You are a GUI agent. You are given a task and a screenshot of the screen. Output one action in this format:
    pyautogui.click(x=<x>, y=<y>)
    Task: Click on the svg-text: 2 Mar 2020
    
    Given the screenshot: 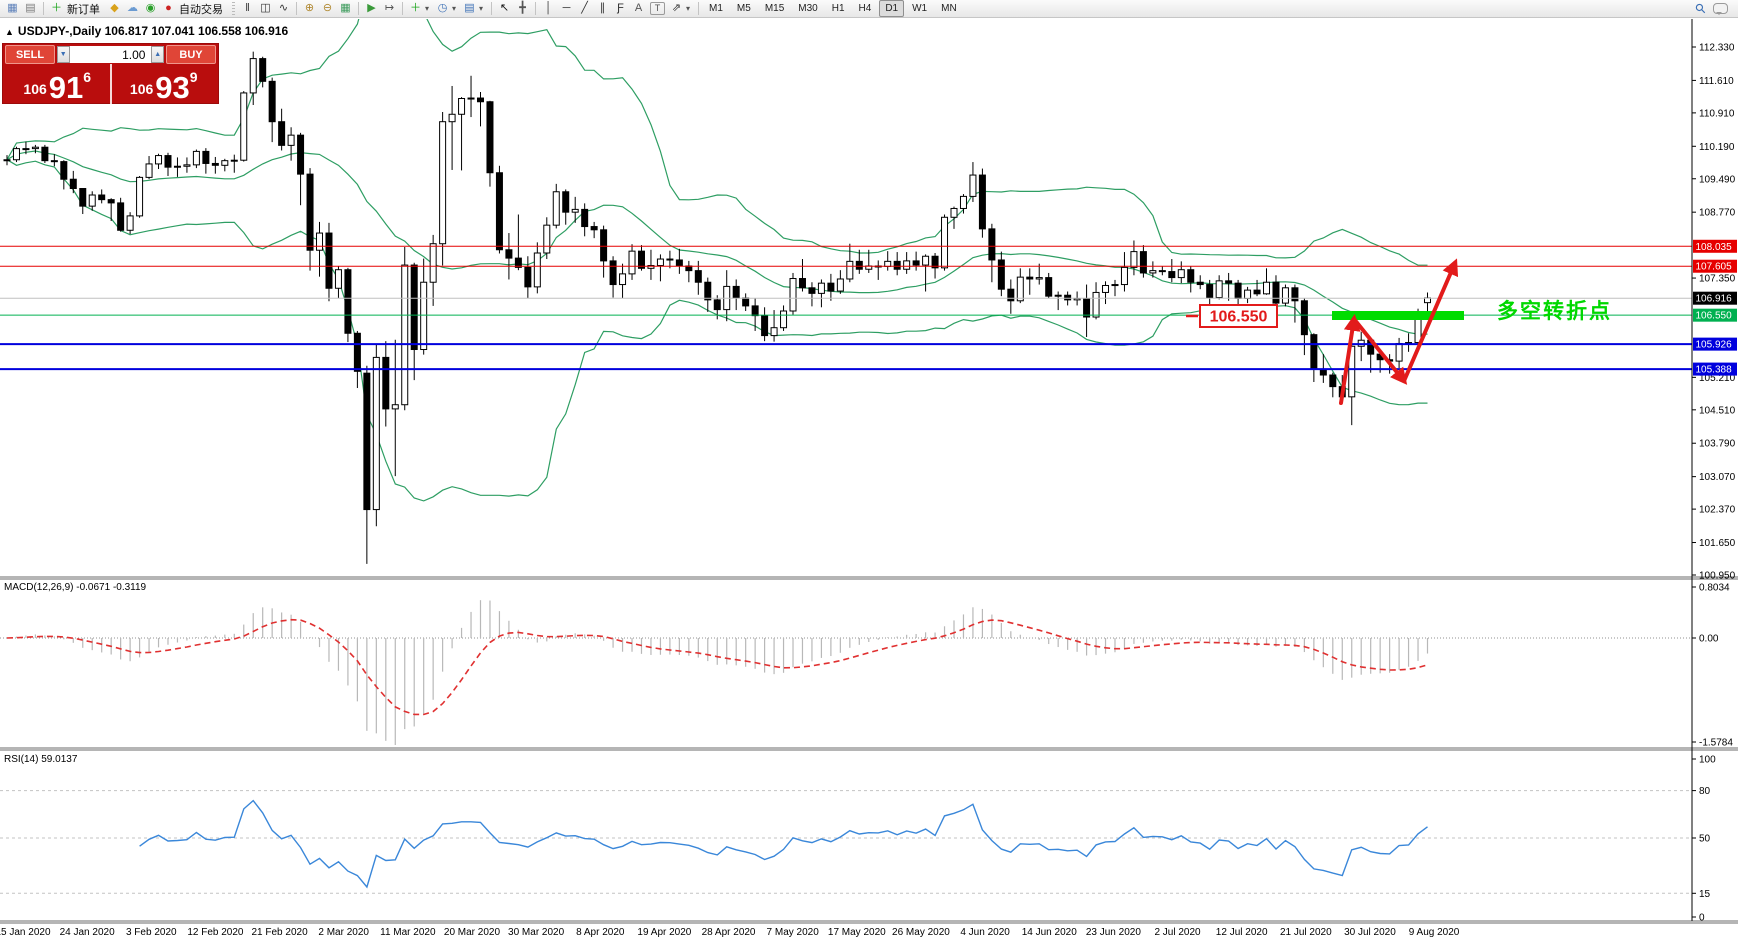 What is the action you would take?
    pyautogui.click(x=343, y=932)
    